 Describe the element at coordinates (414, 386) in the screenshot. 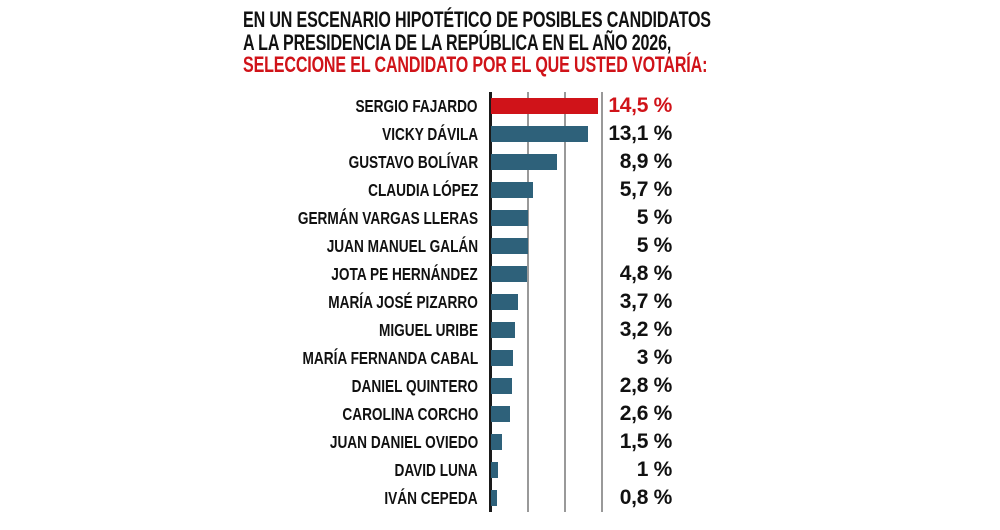

I see `candidate-name-text: DANIEL QUINTERO` at that location.